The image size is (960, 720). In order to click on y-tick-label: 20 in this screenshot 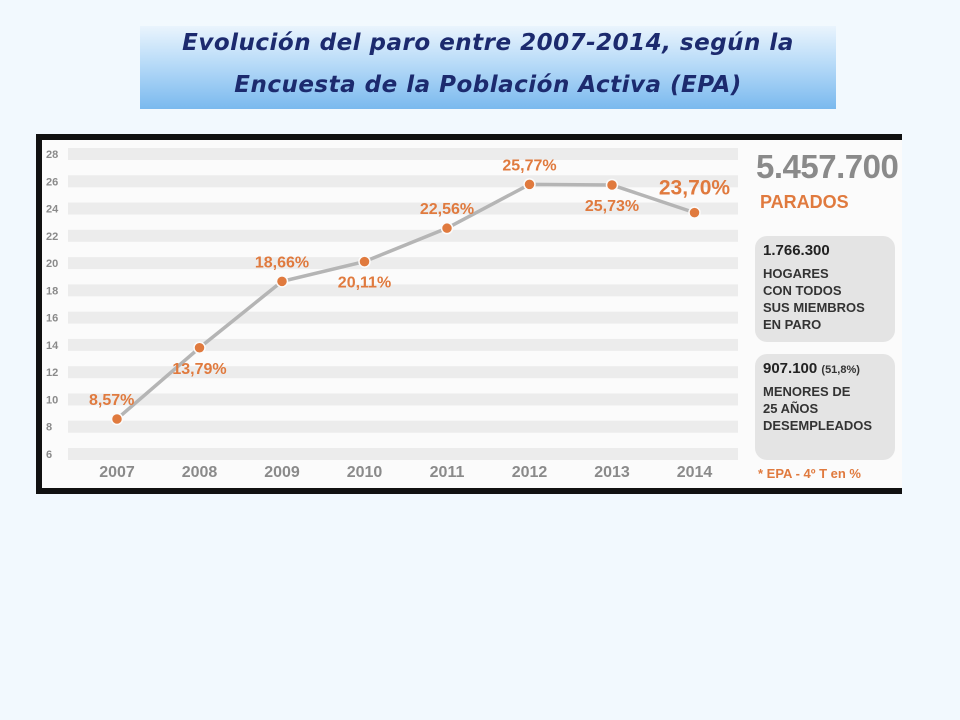, I will do `click(52, 264)`.